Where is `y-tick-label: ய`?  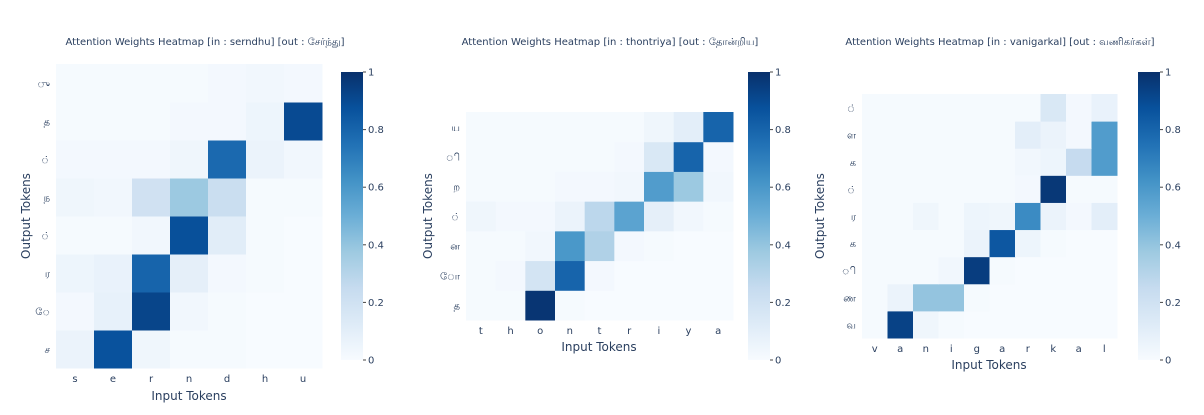
y-tick-label: ய is located at coordinates (455, 128).